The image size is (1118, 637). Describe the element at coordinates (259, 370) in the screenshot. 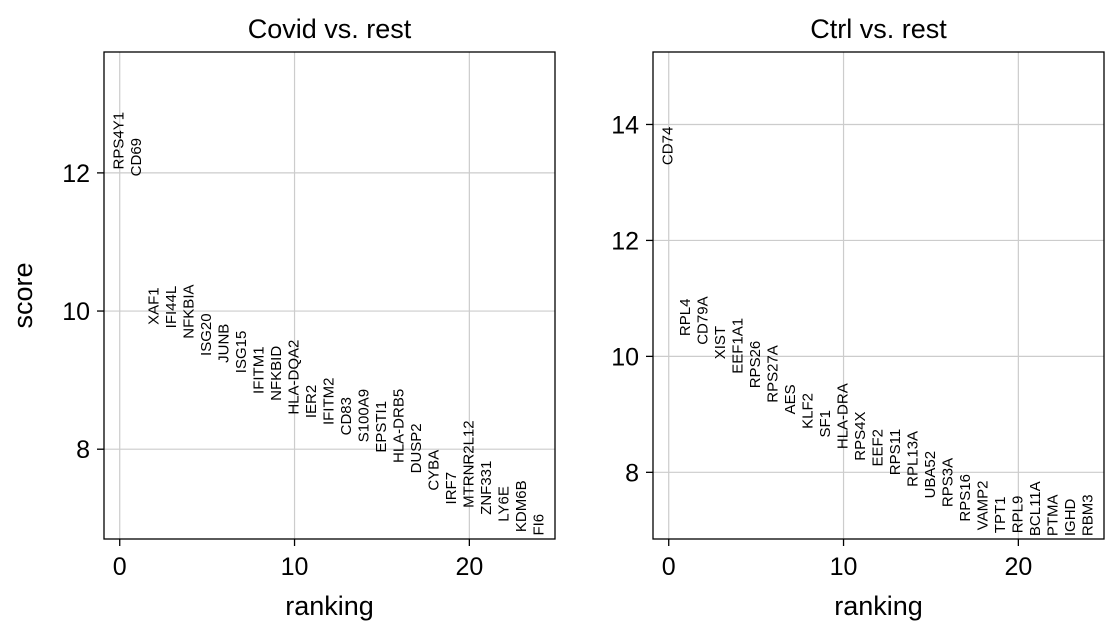

I see `gene-label: IFITM1` at that location.